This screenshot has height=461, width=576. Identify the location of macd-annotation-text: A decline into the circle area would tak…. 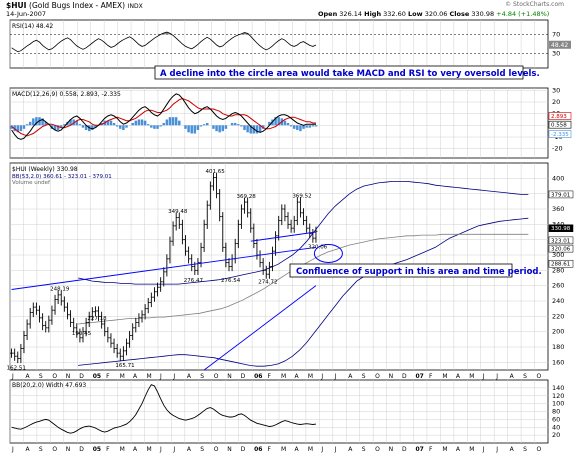
(350, 74).